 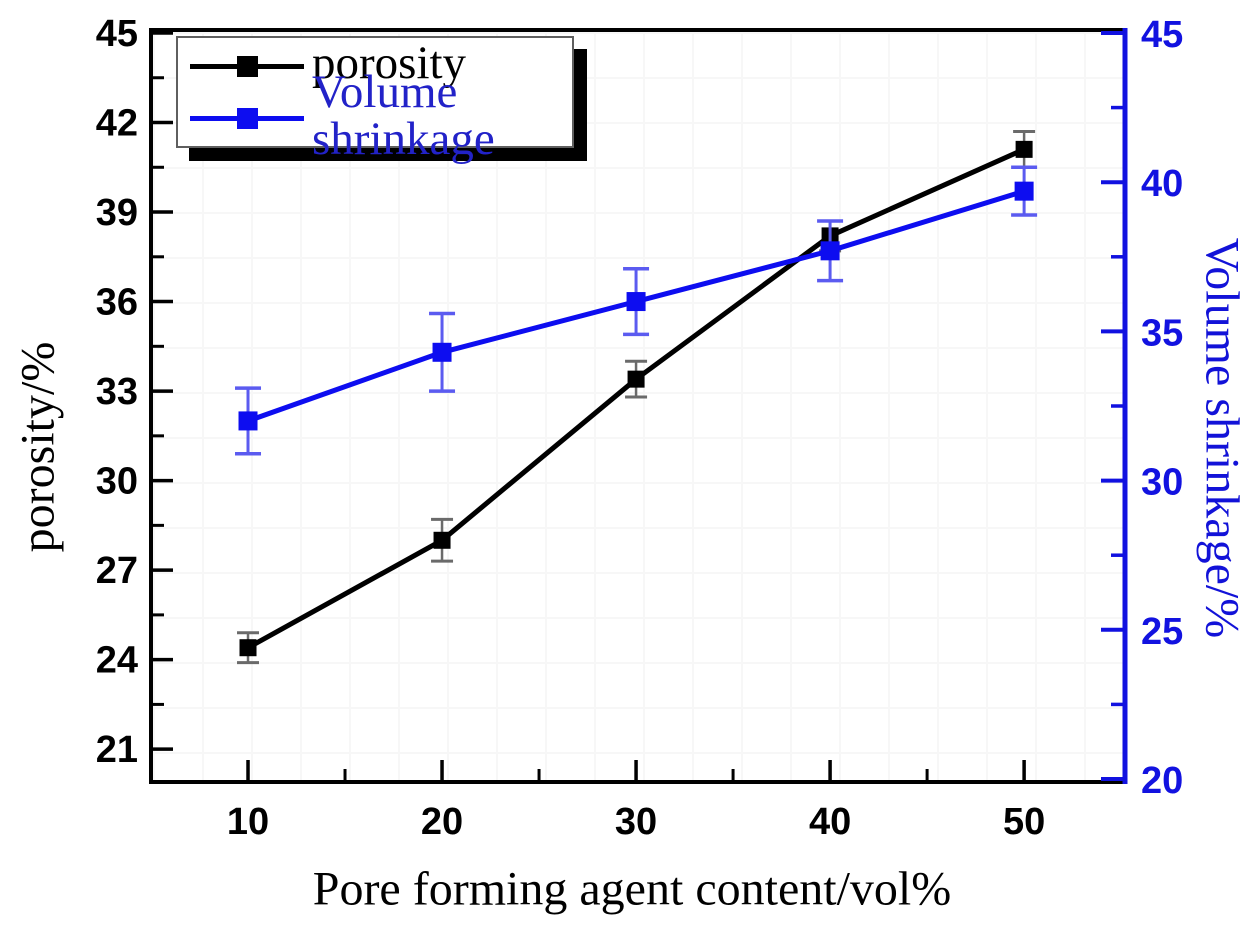 I want to click on legend-item-volume-shrinkage: Volume shrinkage, so click(x=375, y=116).